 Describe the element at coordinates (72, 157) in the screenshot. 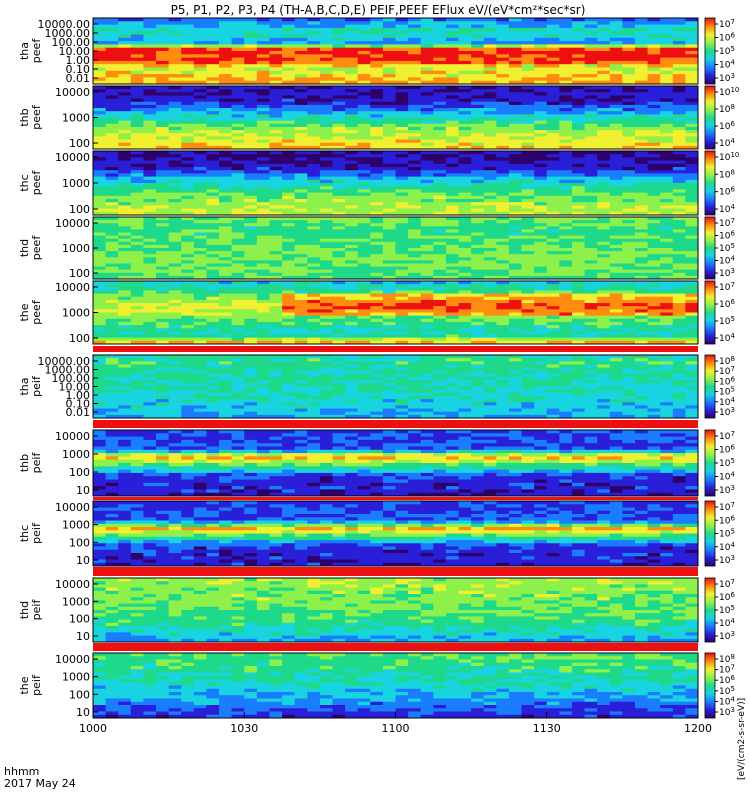

I see `y-tick-label: 10000` at that location.